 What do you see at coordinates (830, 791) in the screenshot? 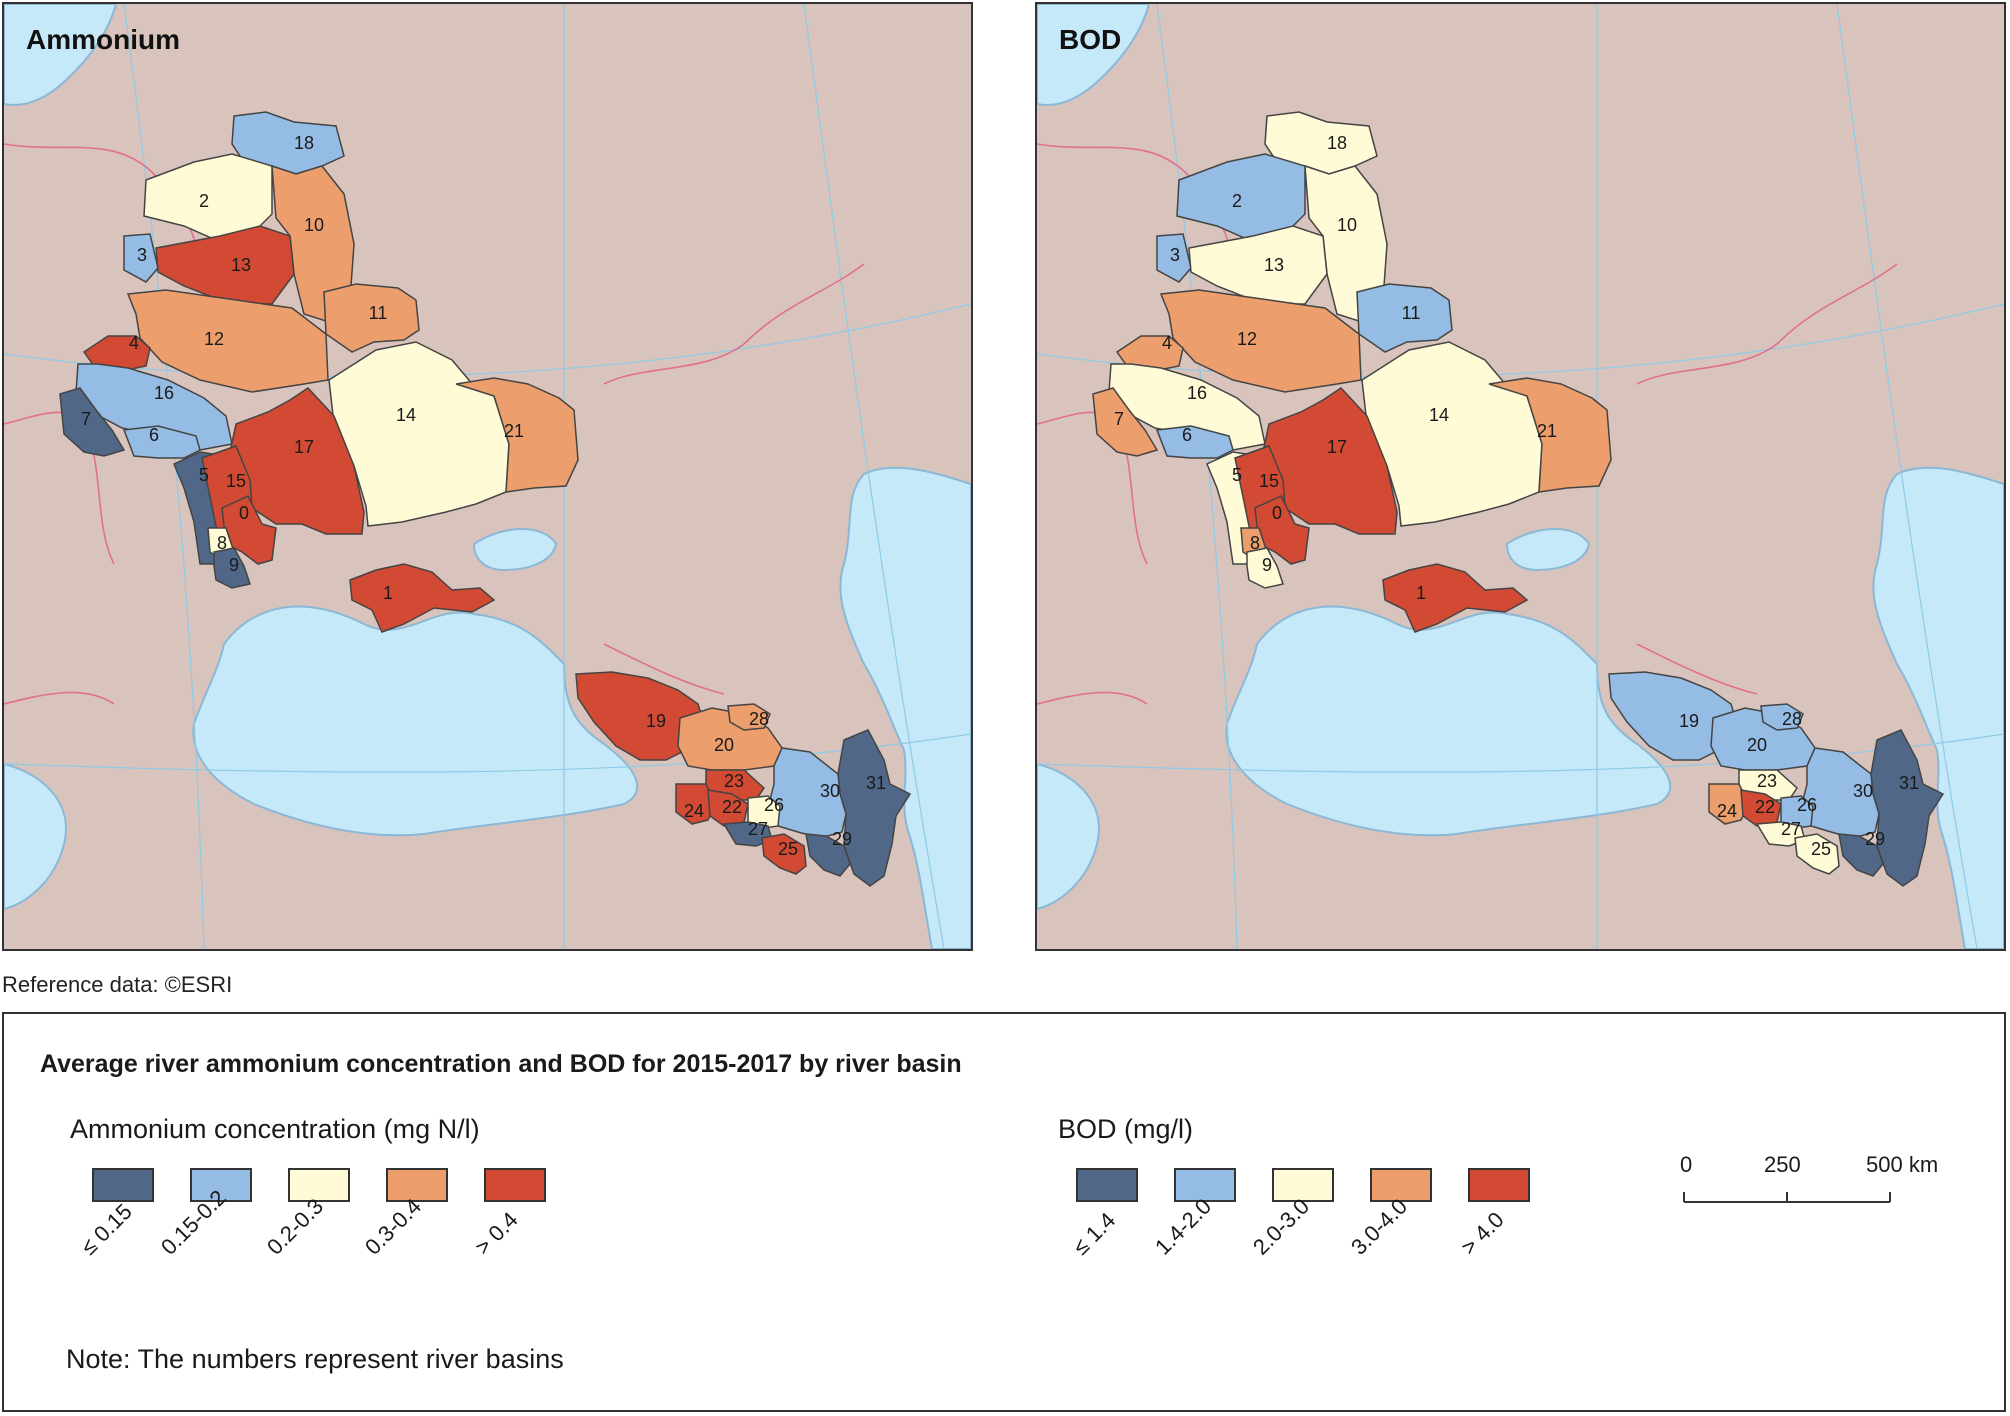
I see `ammonium-basin-label: 30` at bounding box center [830, 791].